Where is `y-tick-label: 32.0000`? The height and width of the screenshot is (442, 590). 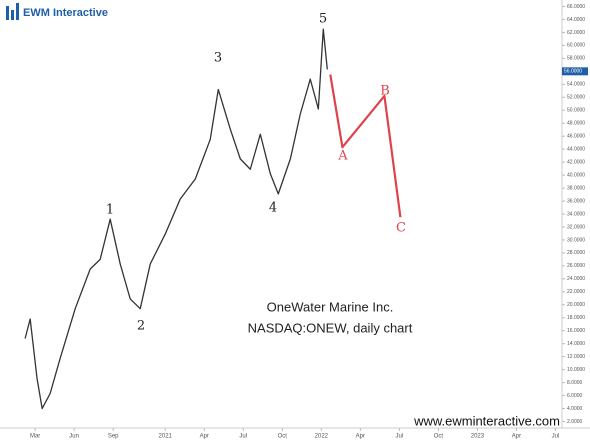
y-tick-label: 32.0000 is located at coordinates (576, 227).